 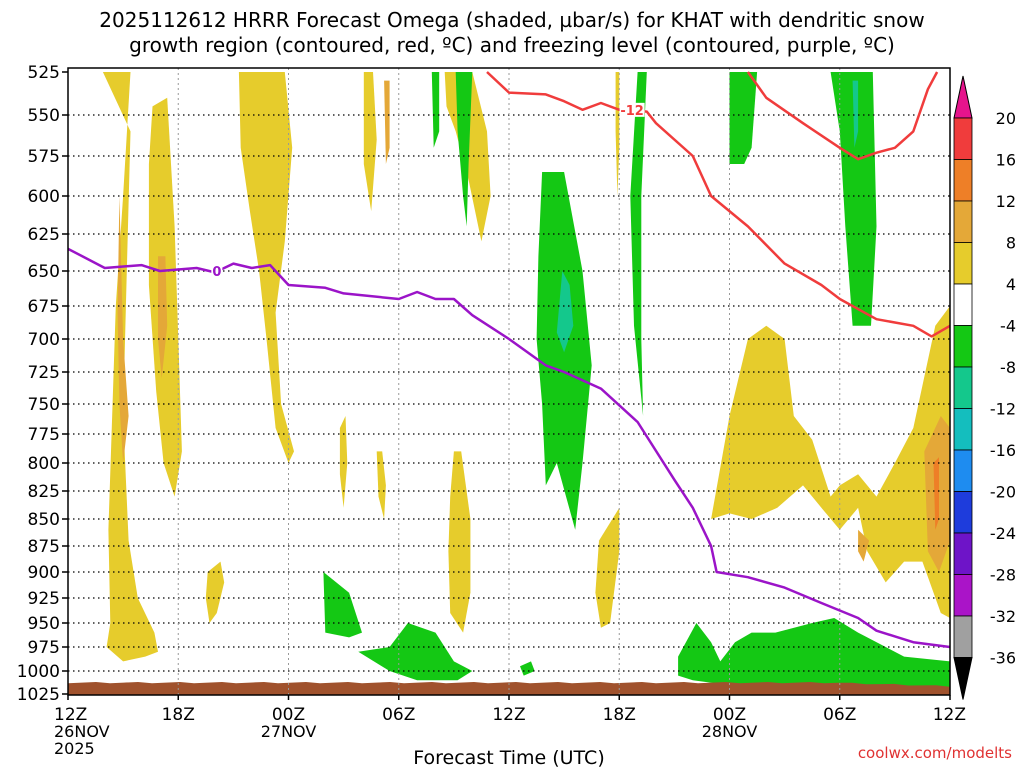 What do you see at coordinates (1011, 243) in the screenshot?
I see `colorbar-label: 8` at bounding box center [1011, 243].